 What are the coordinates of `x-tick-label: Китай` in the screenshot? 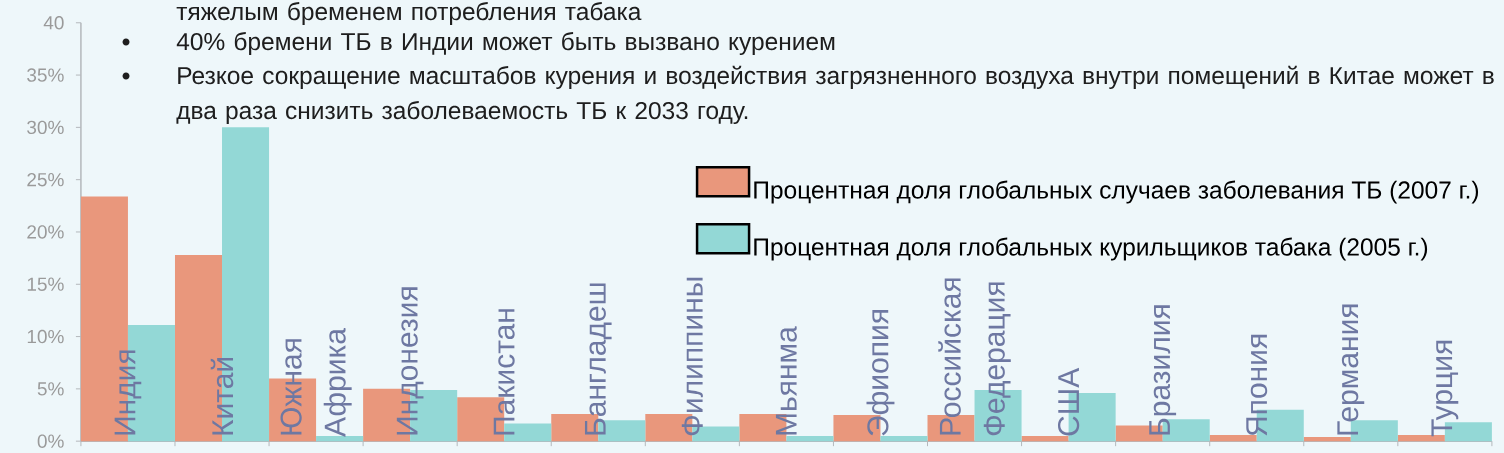 It's located at (222, 396).